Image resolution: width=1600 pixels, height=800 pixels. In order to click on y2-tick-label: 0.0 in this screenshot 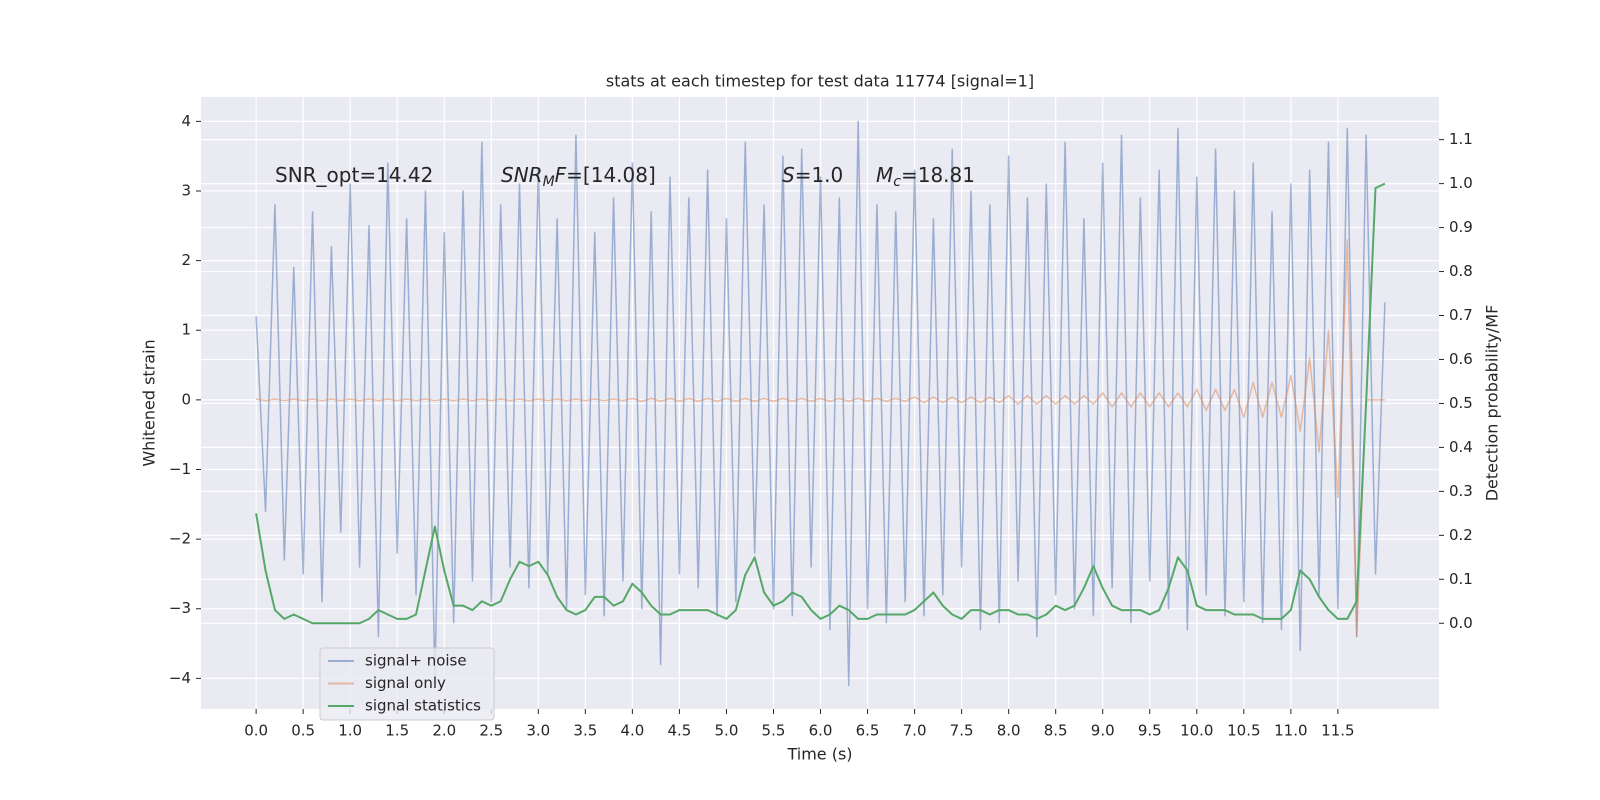, I will do `click(1461, 623)`.